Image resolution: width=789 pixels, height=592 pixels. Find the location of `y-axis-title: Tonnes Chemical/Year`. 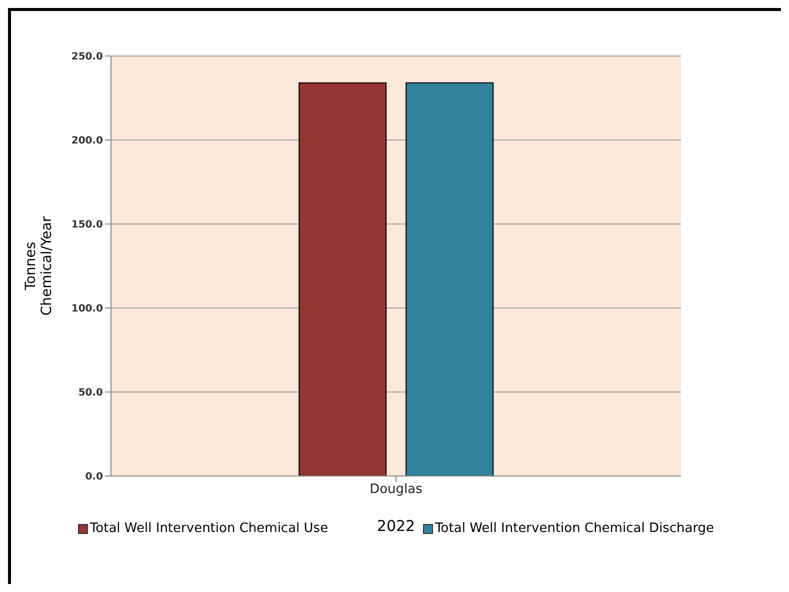

y-axis-title: Tonnes Chemical/Year is located at coordinates (39, 266).